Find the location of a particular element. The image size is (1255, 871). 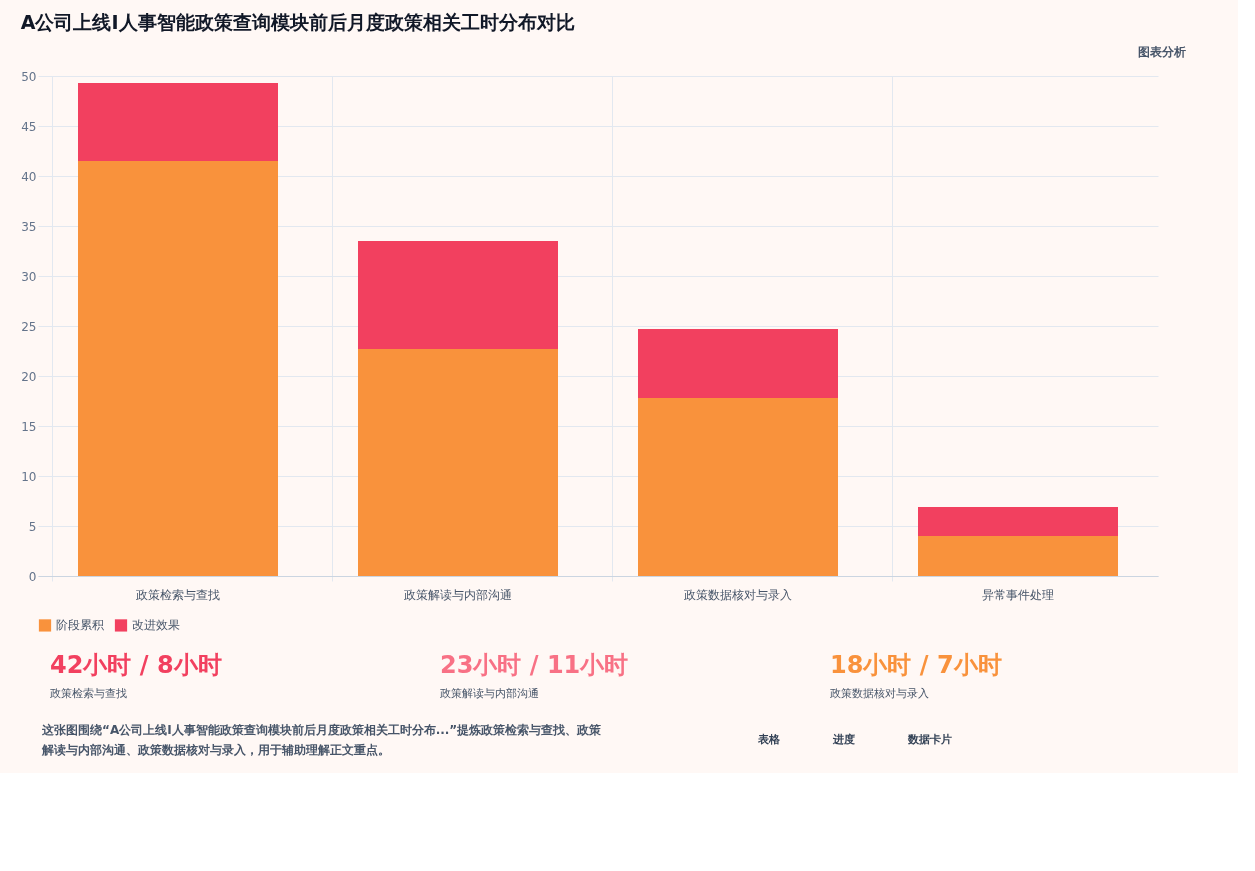

text: 政策解读与内部沟通 is located at coordinates (489, 693).